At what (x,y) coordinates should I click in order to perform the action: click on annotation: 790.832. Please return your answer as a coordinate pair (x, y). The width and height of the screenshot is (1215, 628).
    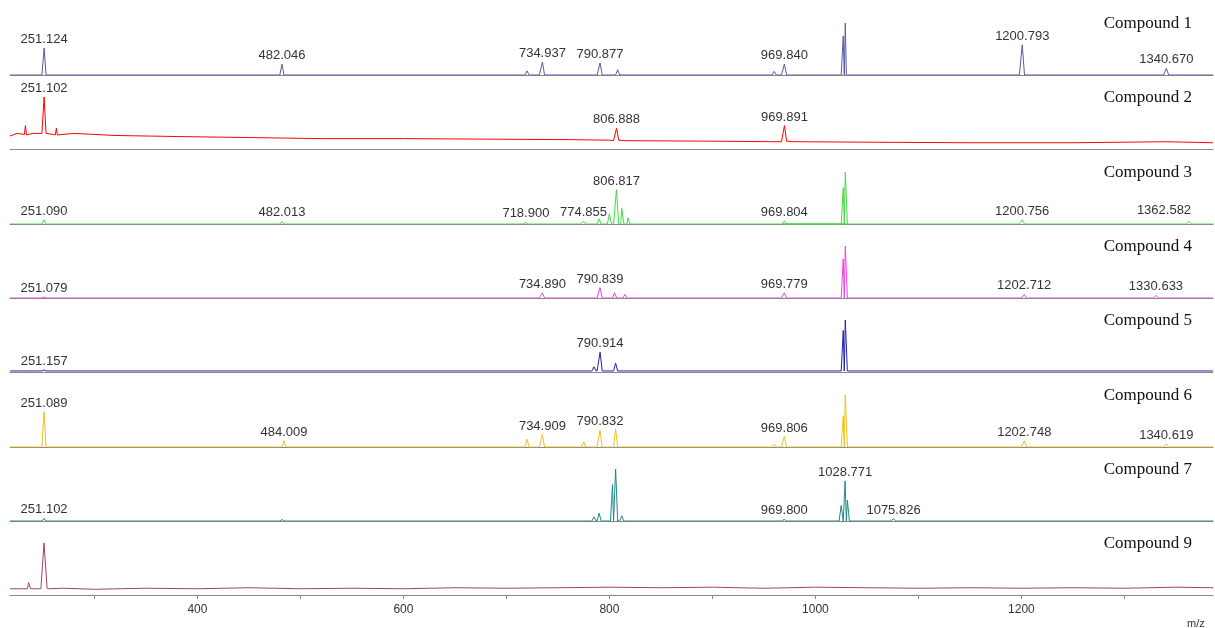
    Looking at the image, I should click on (600, 420).